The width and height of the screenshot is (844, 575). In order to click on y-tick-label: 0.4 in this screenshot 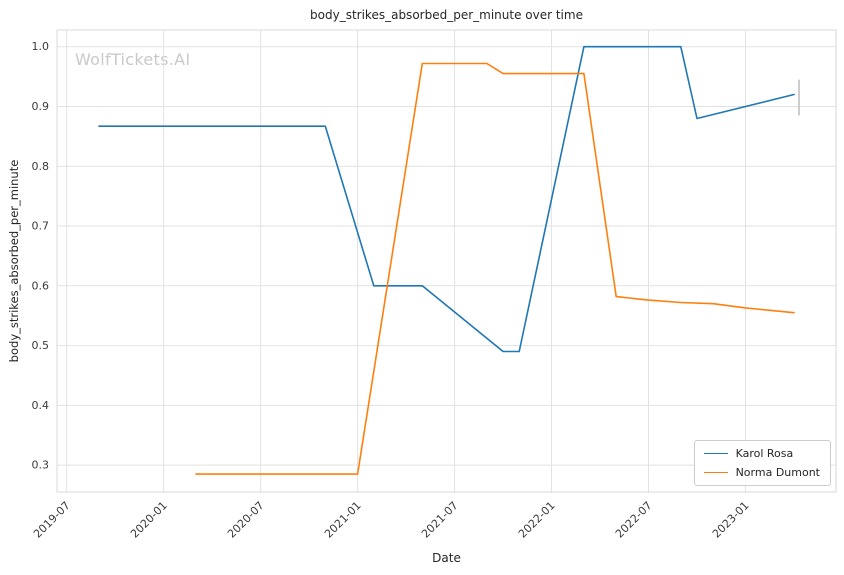, I will do `click(41, 405)`.